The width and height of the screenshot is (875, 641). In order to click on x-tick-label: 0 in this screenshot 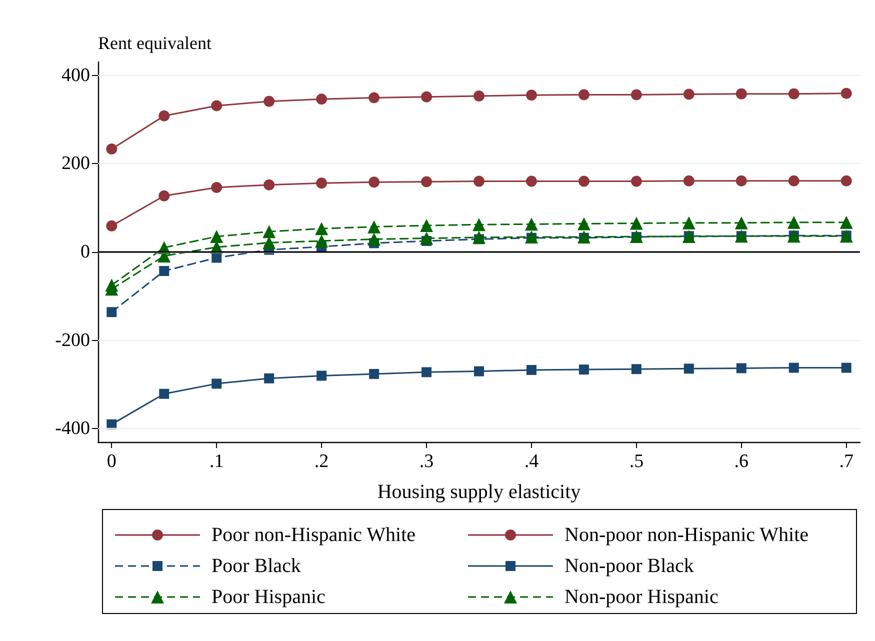, I will do `click(111, 461)`.